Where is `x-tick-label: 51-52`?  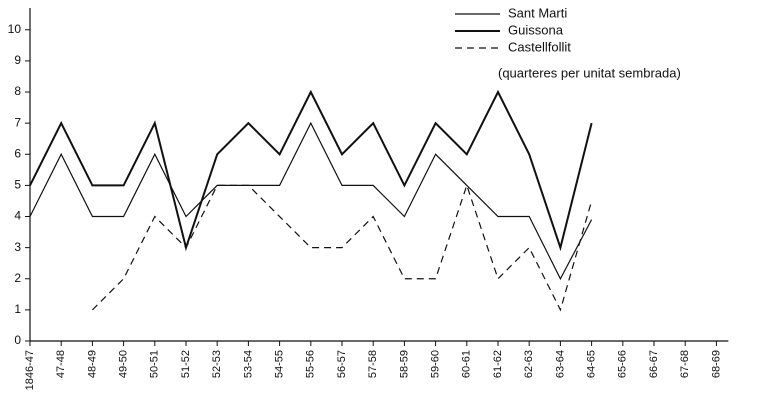 x-tick-label: 51-52 is located at coordinates (186, 364).